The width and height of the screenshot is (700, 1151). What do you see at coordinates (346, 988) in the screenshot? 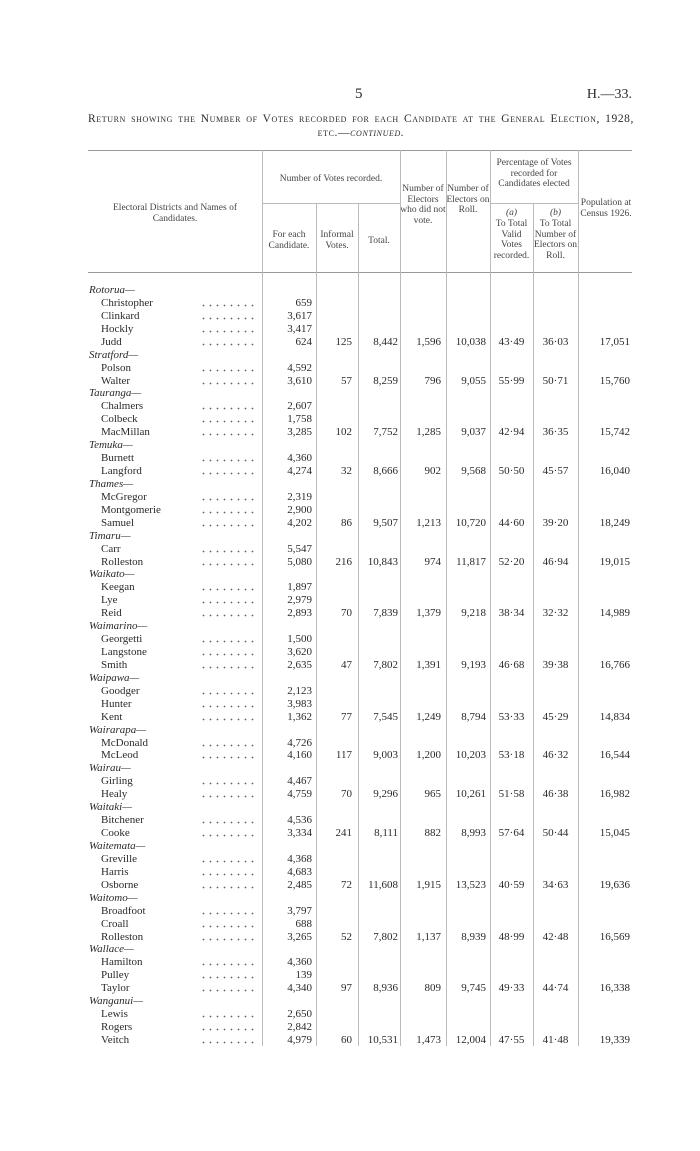
I see `informal: 97` at bounding box center [346, 988].